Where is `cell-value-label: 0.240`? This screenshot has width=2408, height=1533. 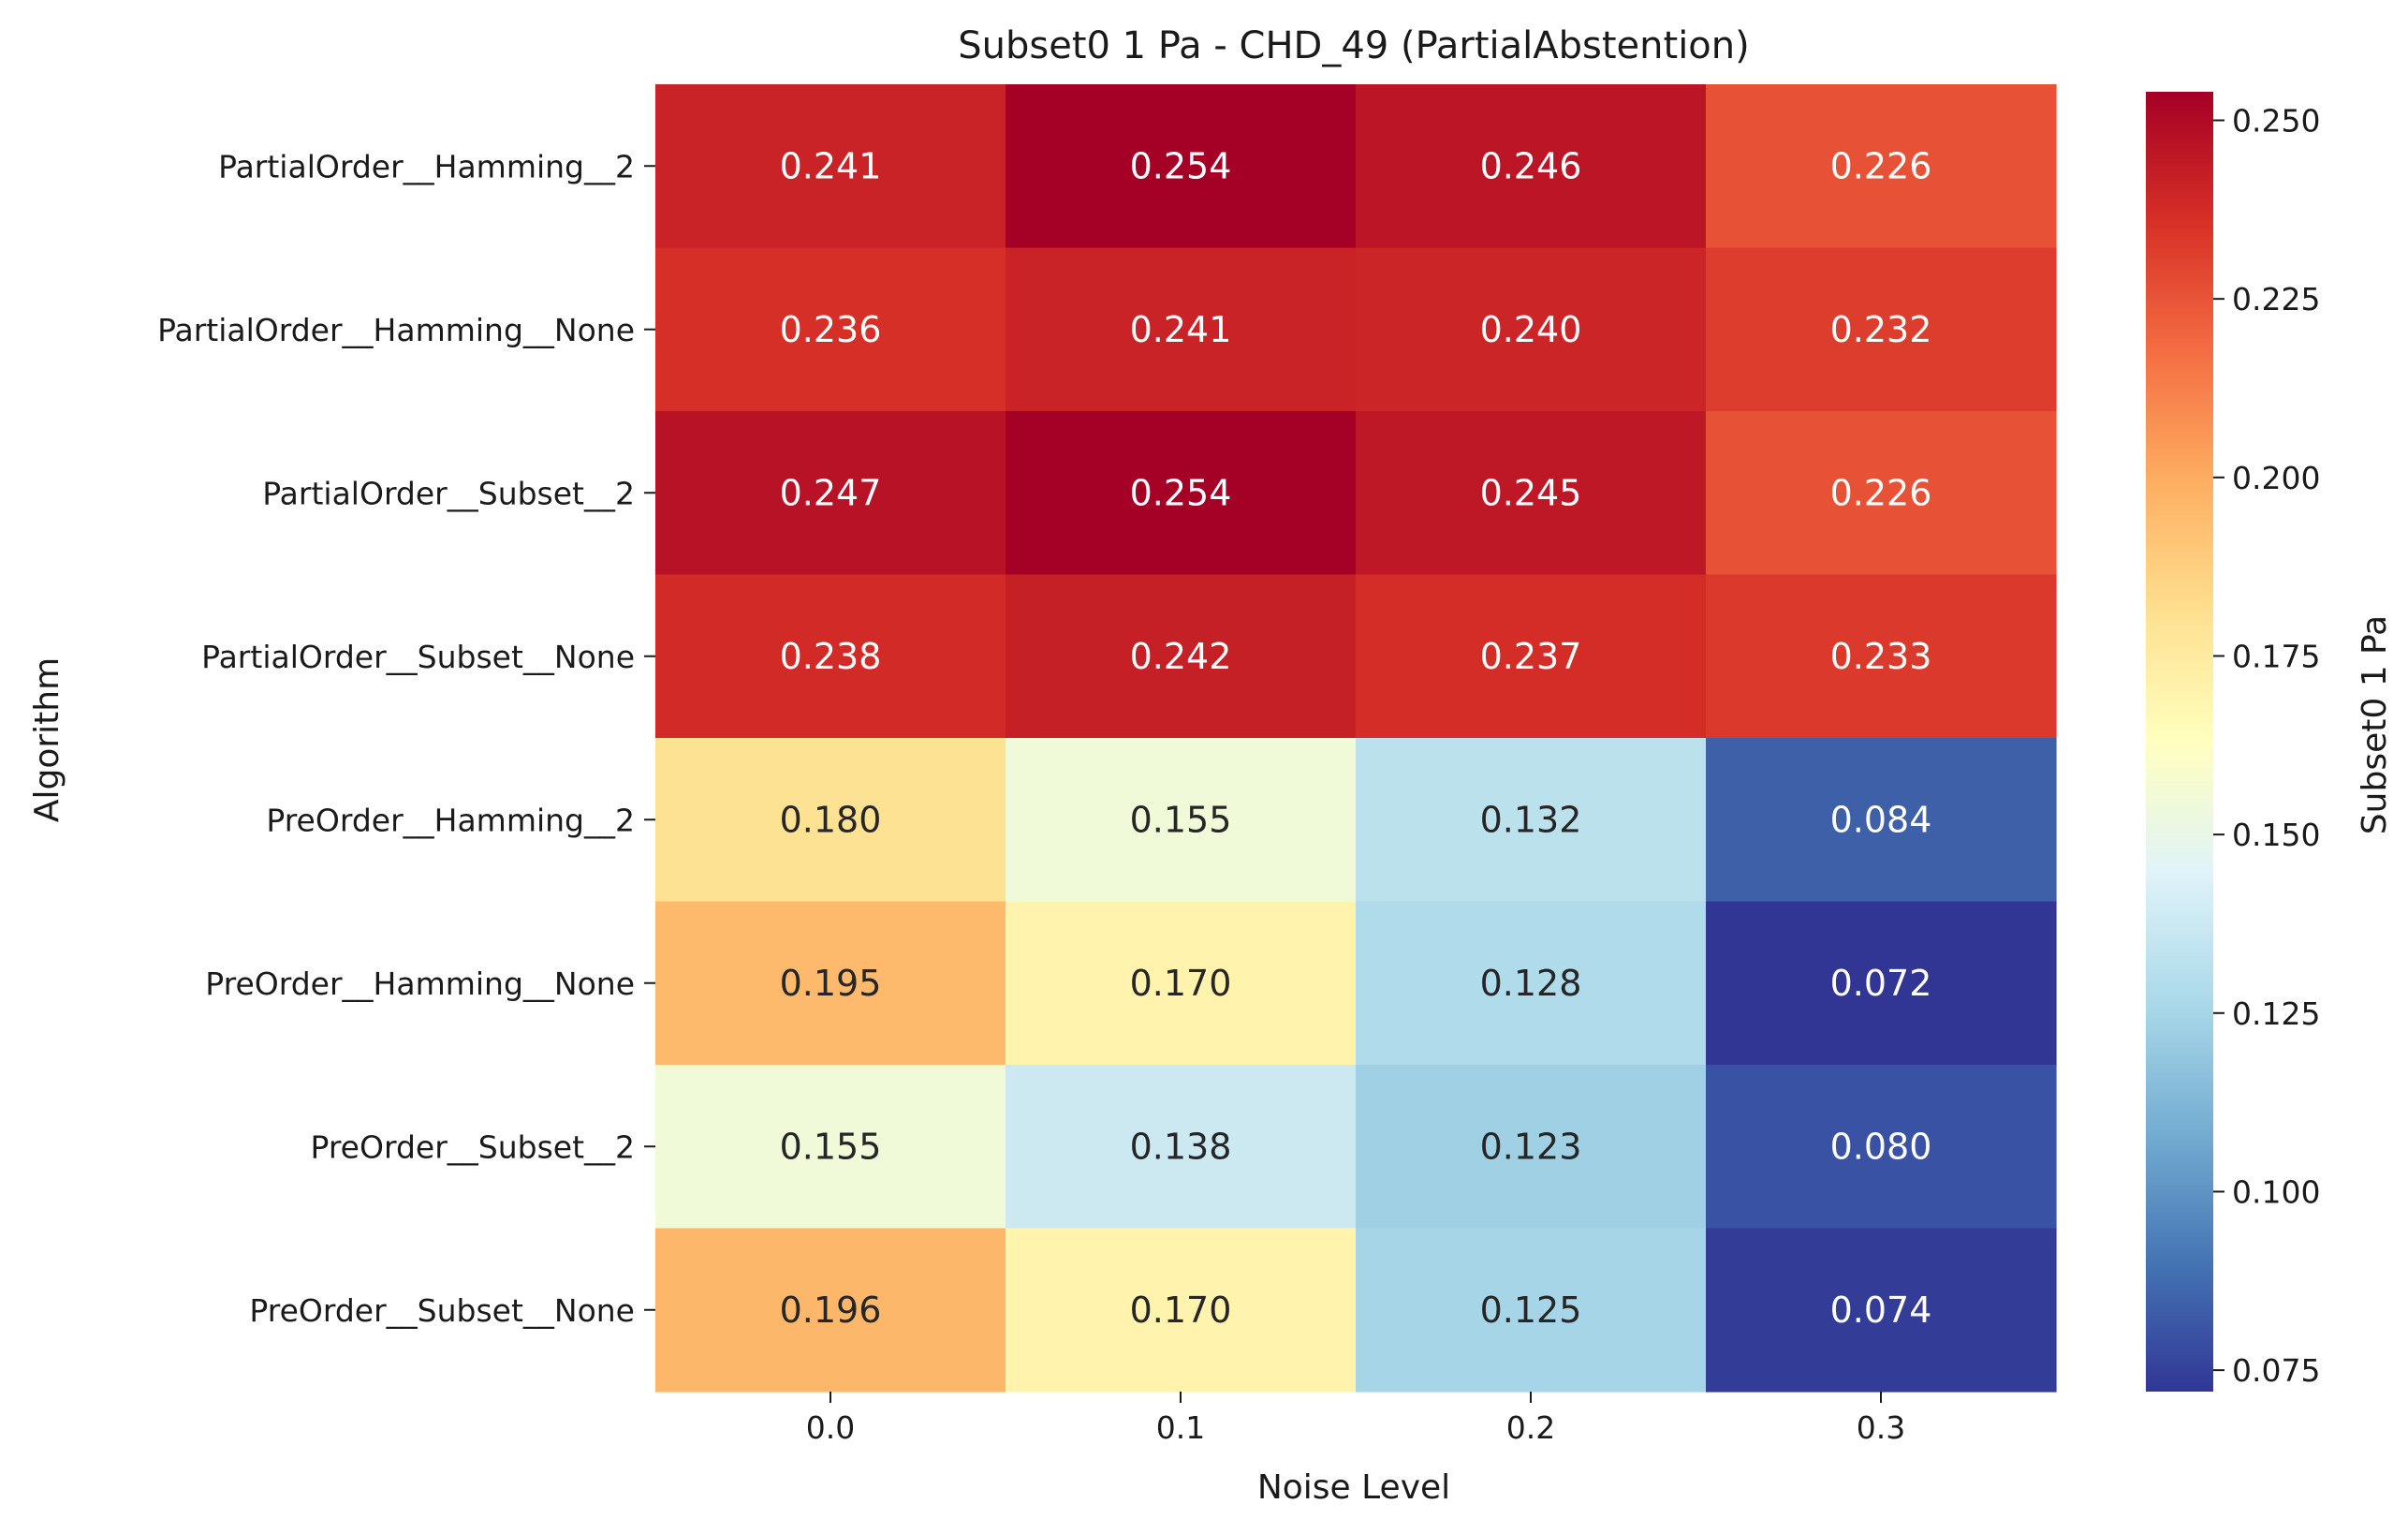 cell-value-label: 0.240 is located at coordinates (1531, 329).